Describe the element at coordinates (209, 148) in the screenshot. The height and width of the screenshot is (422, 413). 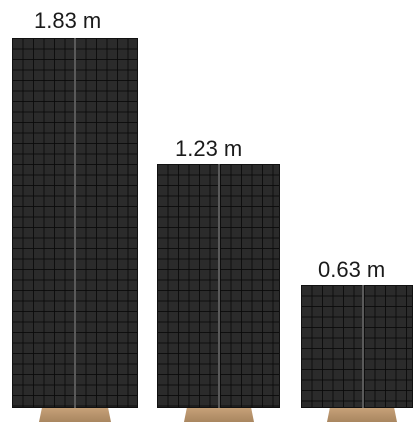
I see `height-label-medium: 1.23 m` at that location.